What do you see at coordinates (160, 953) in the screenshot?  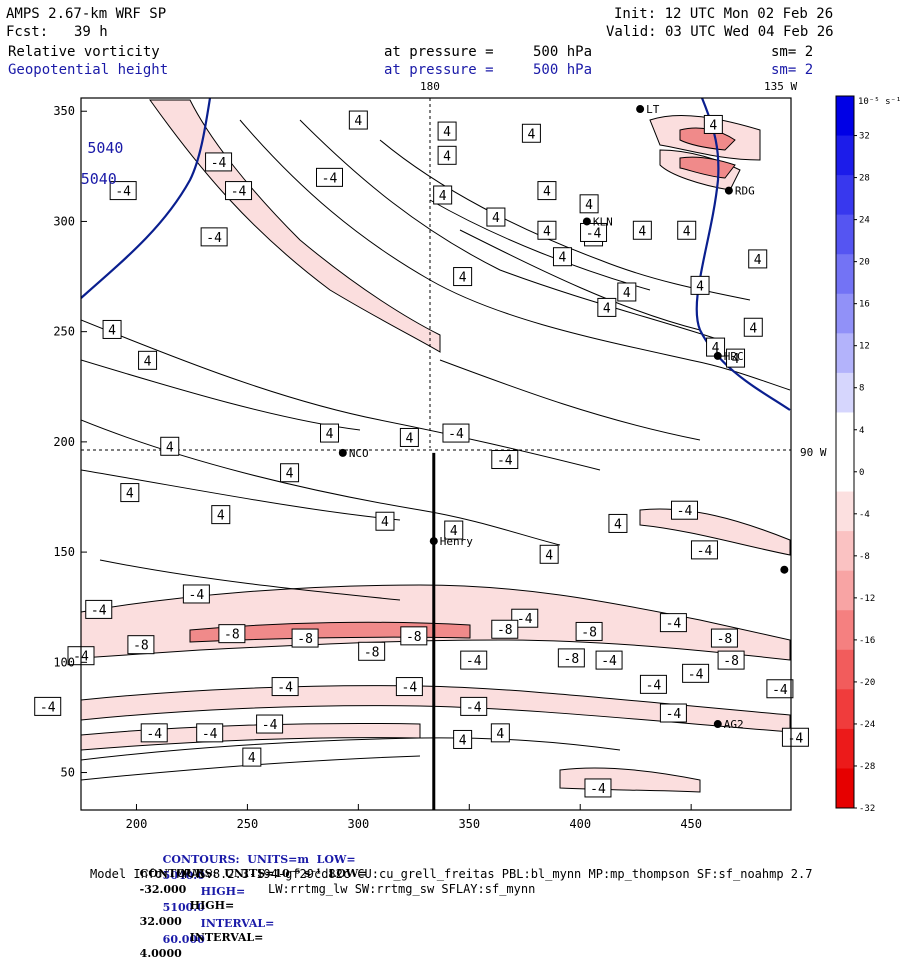 I see `vorticity-contour-interval: 4.0000` at bounding box center [160, 953].